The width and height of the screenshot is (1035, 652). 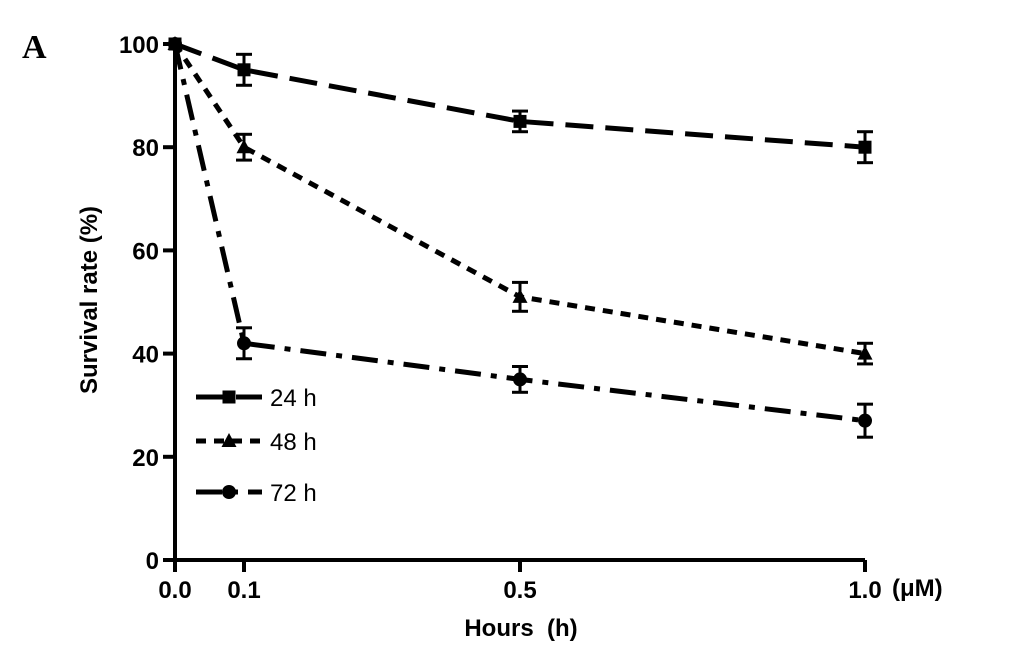 What do you see at coordinates (145, 251) in the screenshot?
I see `y-tick-label: 60` at bounding box center [145, 251].